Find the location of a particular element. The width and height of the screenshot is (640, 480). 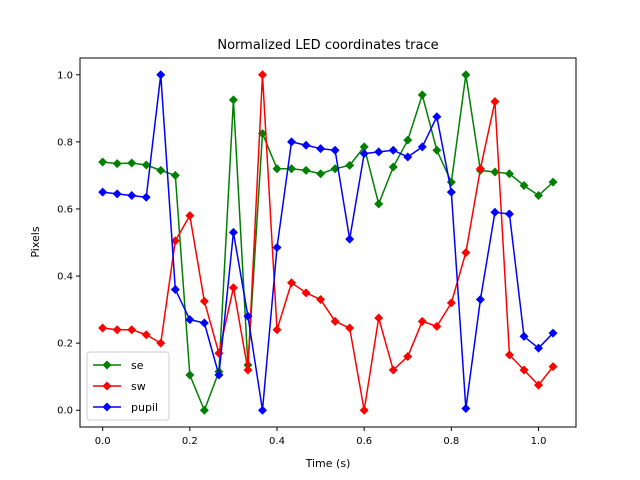

y-tick-label: 0.4 is located at coordinates (65, 277).